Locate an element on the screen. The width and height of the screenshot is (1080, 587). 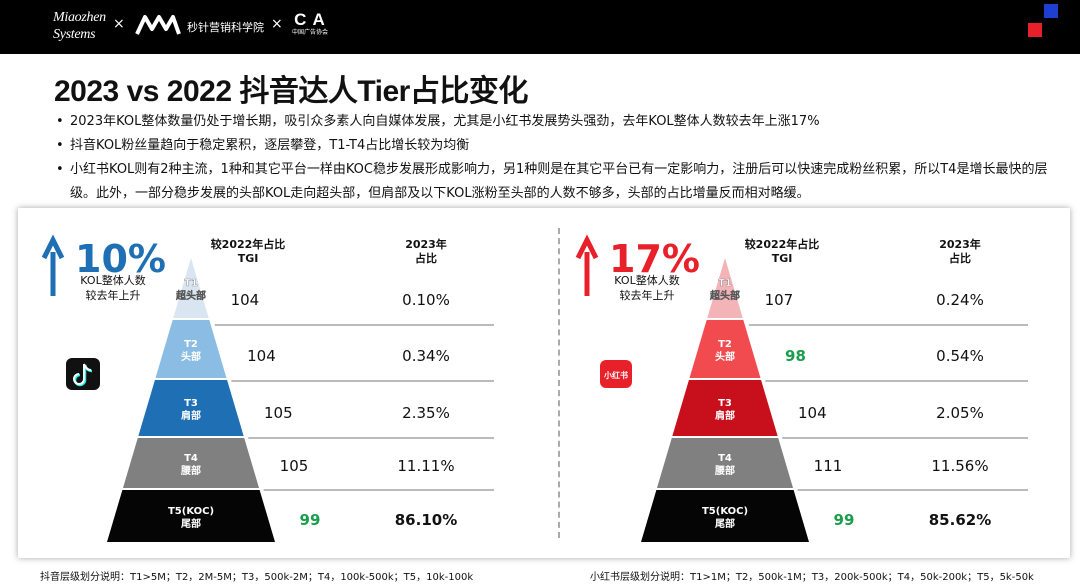
bullet-item: 抖音KOL粉丝量趋向于稳定累积，逐层攀登，T1-T4占比增长较为均衡 is located at coordinates (556, 146).